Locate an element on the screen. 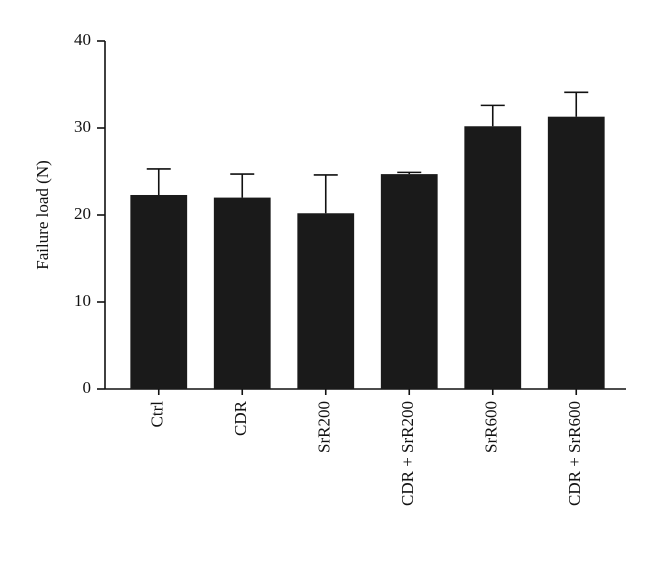  x-tick-label: CDR + SrR600 is located at coordinates (574, 453).